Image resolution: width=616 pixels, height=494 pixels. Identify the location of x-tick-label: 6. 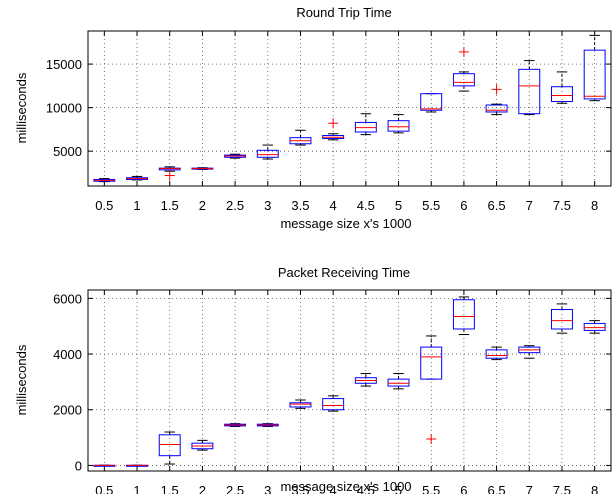
(463, 205).